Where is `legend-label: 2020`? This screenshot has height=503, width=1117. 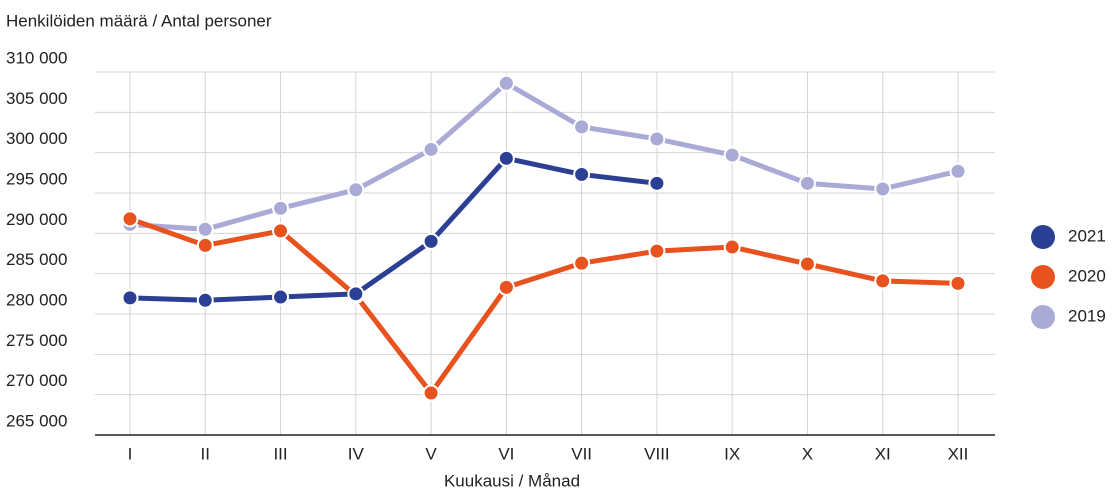
legend-label: 2020 is located at coordinates (1087, 275).